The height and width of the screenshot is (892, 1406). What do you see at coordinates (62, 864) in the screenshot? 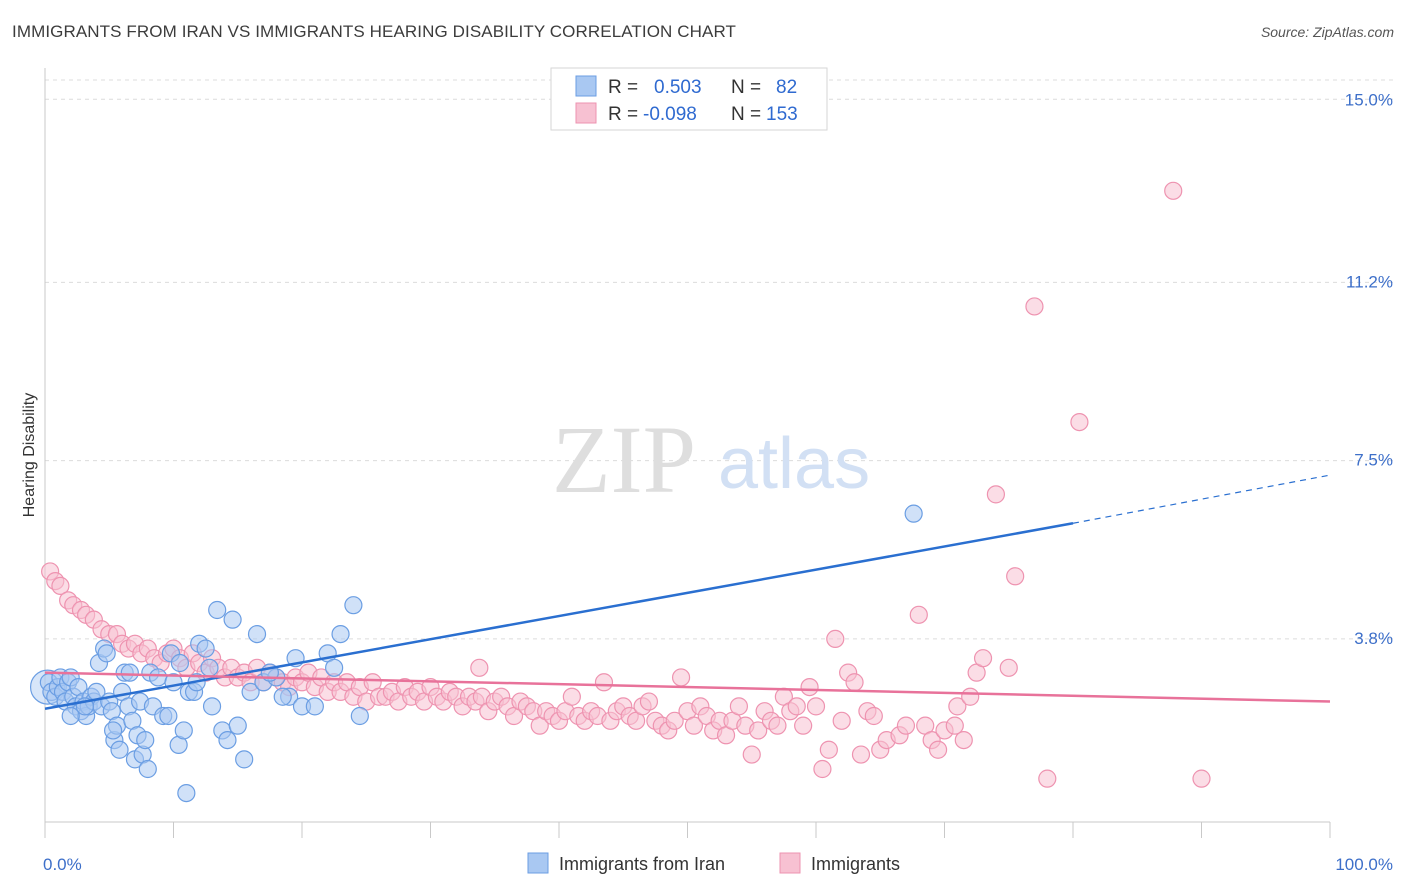
I see `x-tick-label-min: 0.0%` at bounding box center [62, 864].